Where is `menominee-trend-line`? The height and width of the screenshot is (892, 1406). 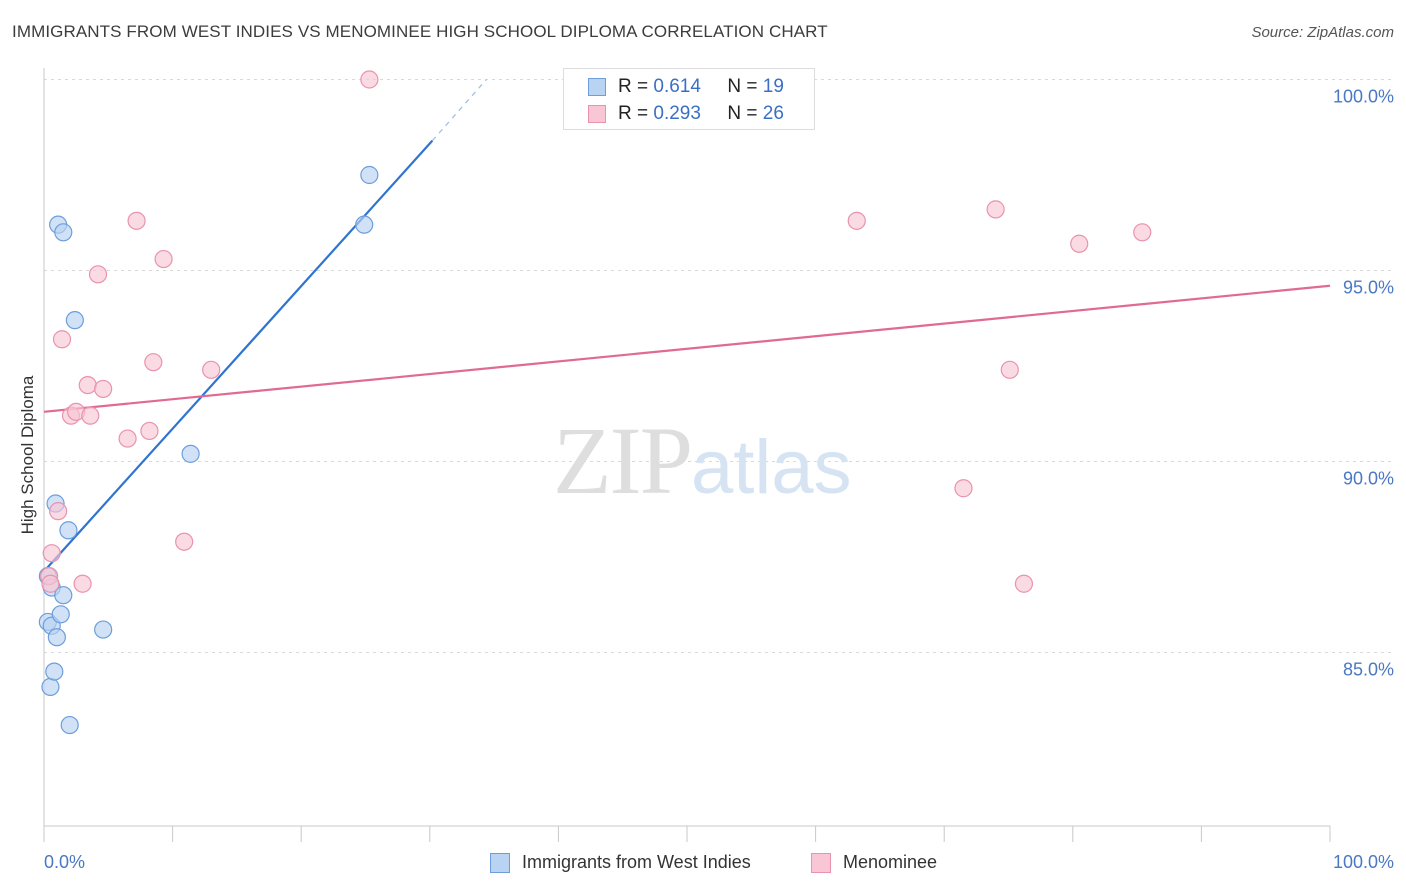
menominee-trend-line is located at coordinates (687, 348).